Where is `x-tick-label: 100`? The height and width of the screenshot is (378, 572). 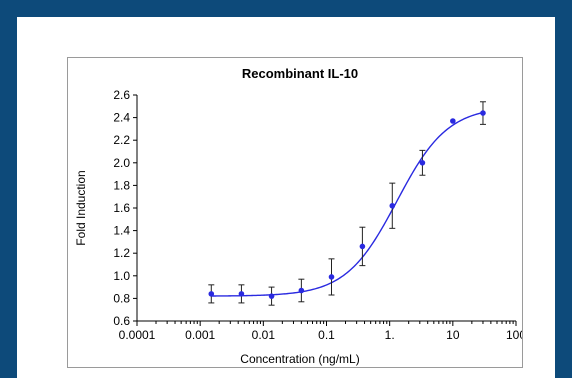 x-tick-label: 100 is located at coordinates (514, 335).